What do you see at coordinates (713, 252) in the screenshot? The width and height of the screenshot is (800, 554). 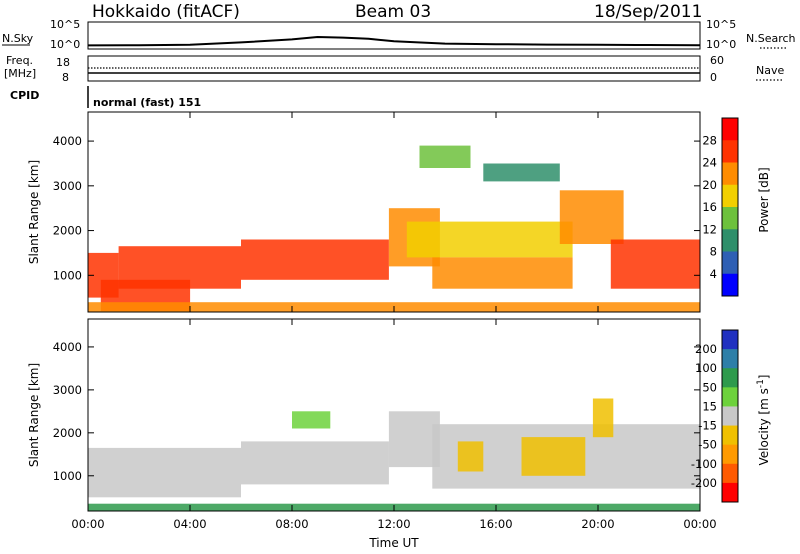 I see `power-colorbar-tick: 8` at bounding box center [713, 252].